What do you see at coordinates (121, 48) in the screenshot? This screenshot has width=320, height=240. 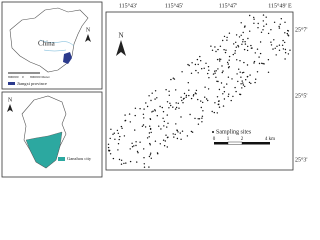 I see `north-arrow` at bounding box center [121, 48].